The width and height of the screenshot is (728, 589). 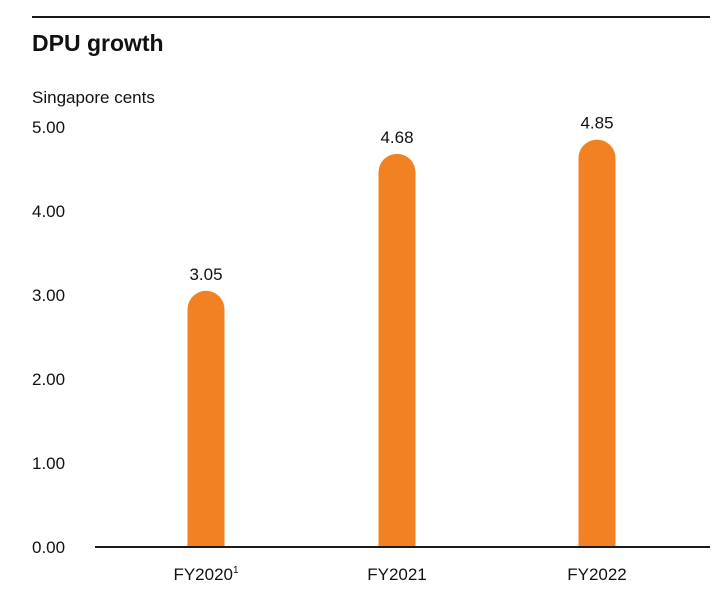 I want to click on x-tick-label: FY20201, so click(x=206, y=574).